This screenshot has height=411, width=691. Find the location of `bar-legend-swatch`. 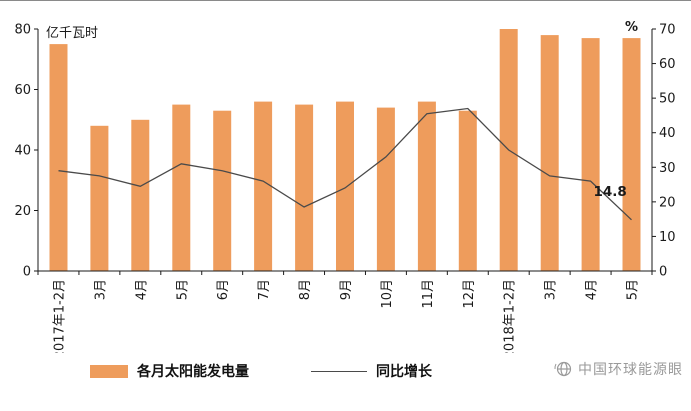

bar-legend-swatch is located at coordinates (109, 371).